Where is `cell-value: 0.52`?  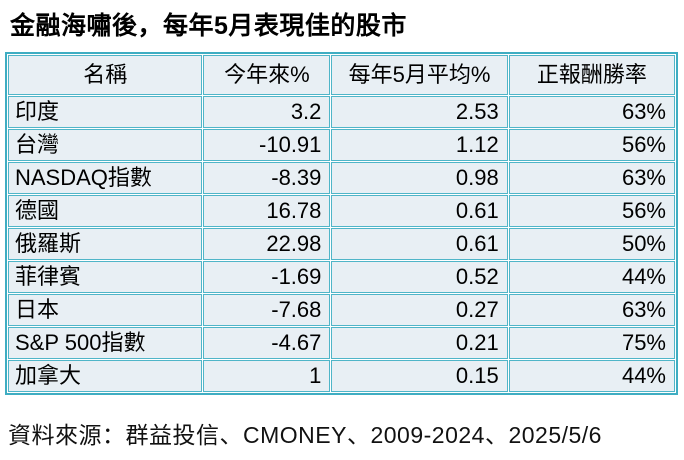
cell-value: 0.52 is located at coordinates (419, 277).